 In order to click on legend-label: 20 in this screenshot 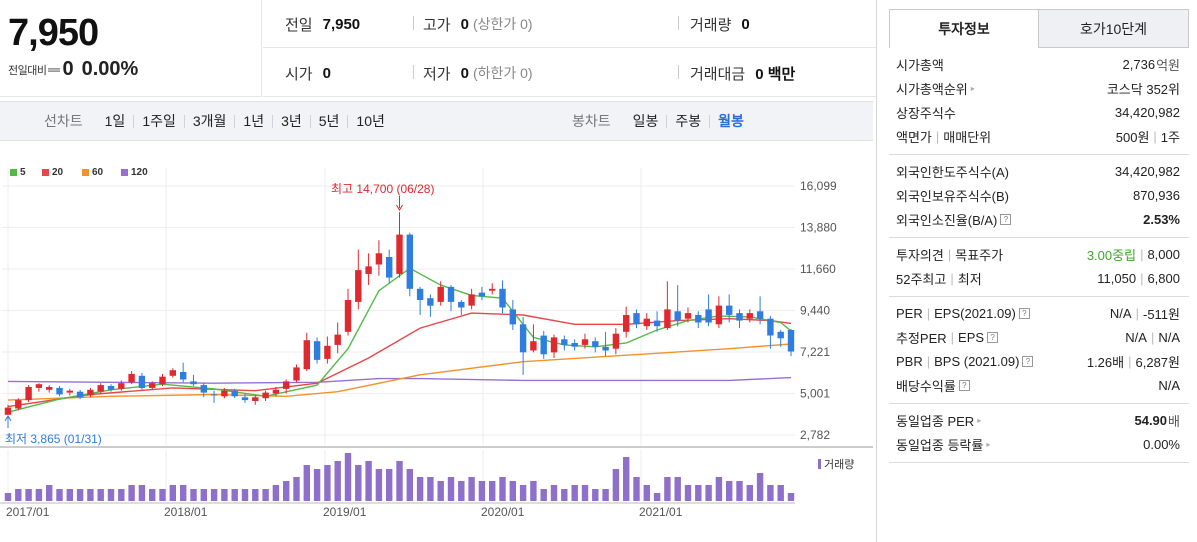, I will do `click(58, 172)`.